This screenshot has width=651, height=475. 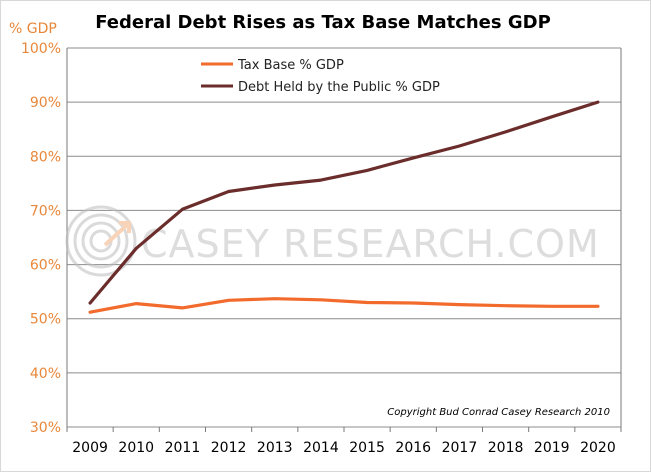 I want to click on y-axis-label: % GDP, so click(x=33, y=29).